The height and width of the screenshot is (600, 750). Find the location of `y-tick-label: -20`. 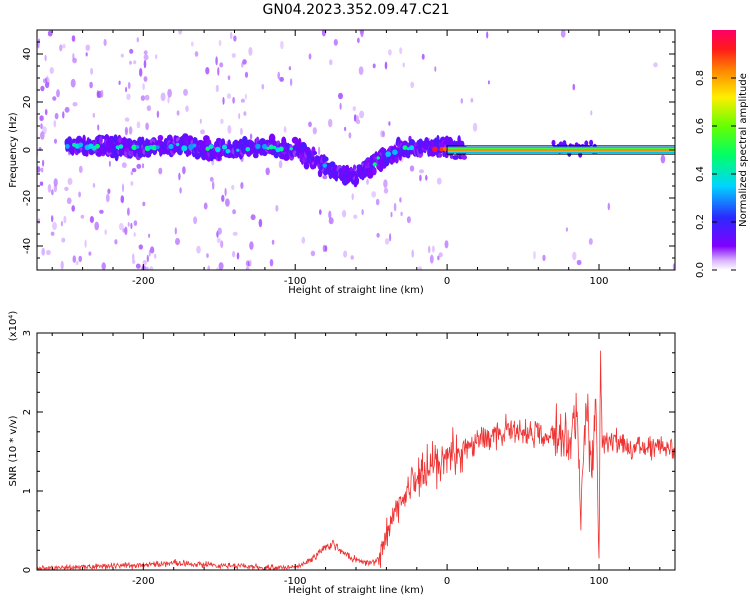

y-tick-label: -20 is located at coordinates (27, 198).